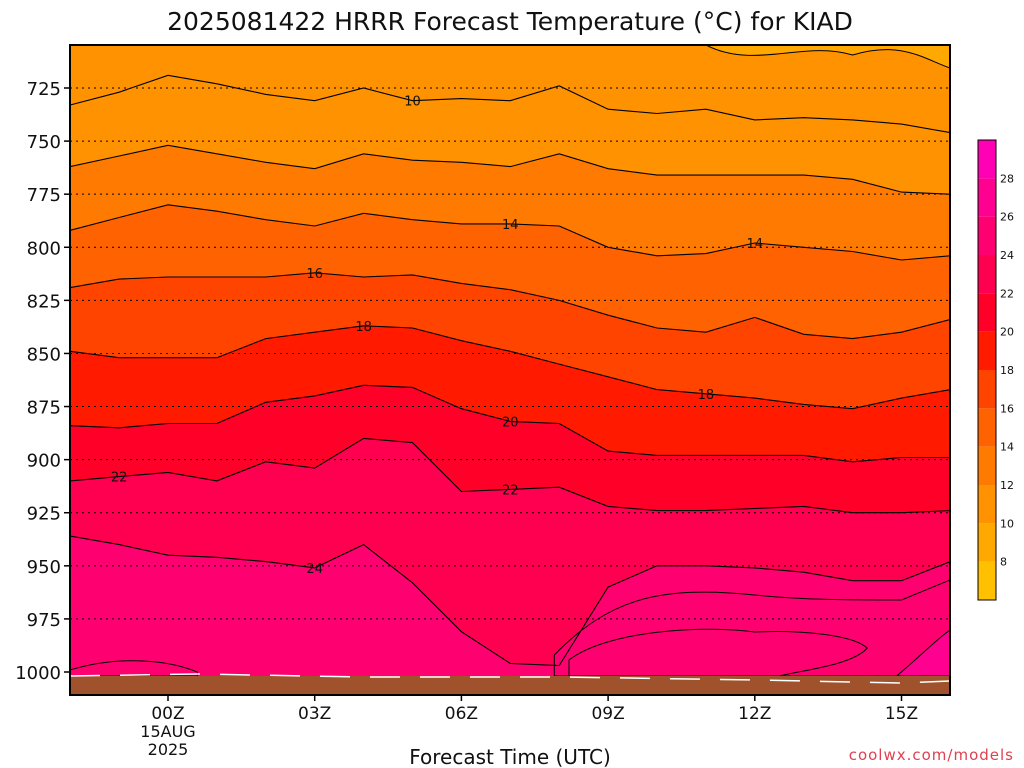 The width and height of the screenshot is (1024, 768). I want to click on y-tick-label-725: 725, so click(44, 89).